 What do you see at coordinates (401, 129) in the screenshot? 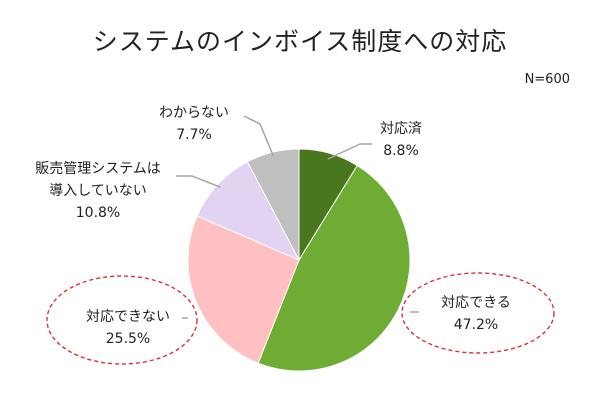
I see `slice-label-done-text: 対応済` at bounding box center [401, 129].